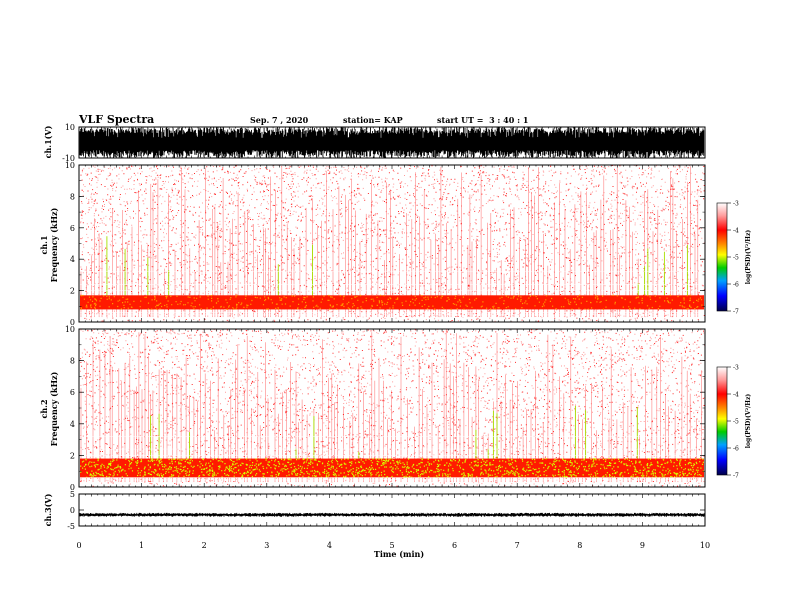 This screenshot has height=612, width=792. I want to click on ch2-spectrogram-sferics-strong, so click(394, 434).